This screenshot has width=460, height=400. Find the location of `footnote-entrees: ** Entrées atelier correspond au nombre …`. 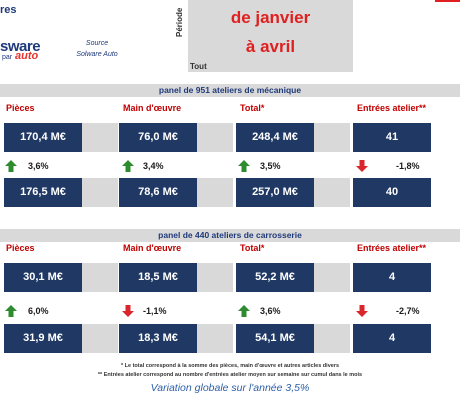

footnote-entrees: ** Entrées atelier correspond au nombre … is located at coordinates (230, 375).